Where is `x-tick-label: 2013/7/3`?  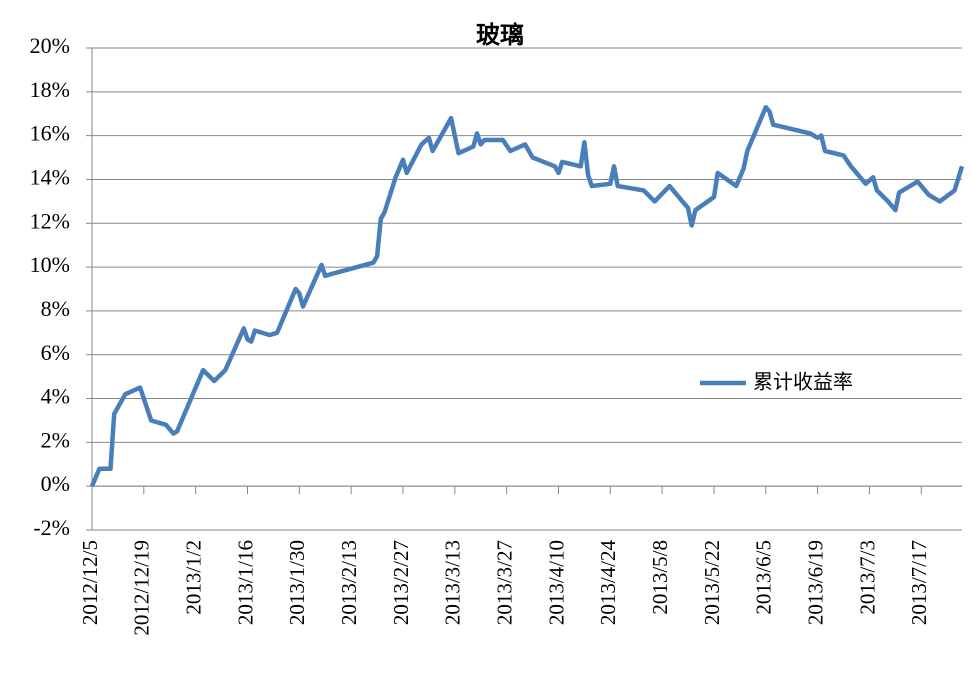 x-tick-label: 2013/7/3 is located at coordinates (867, 577).